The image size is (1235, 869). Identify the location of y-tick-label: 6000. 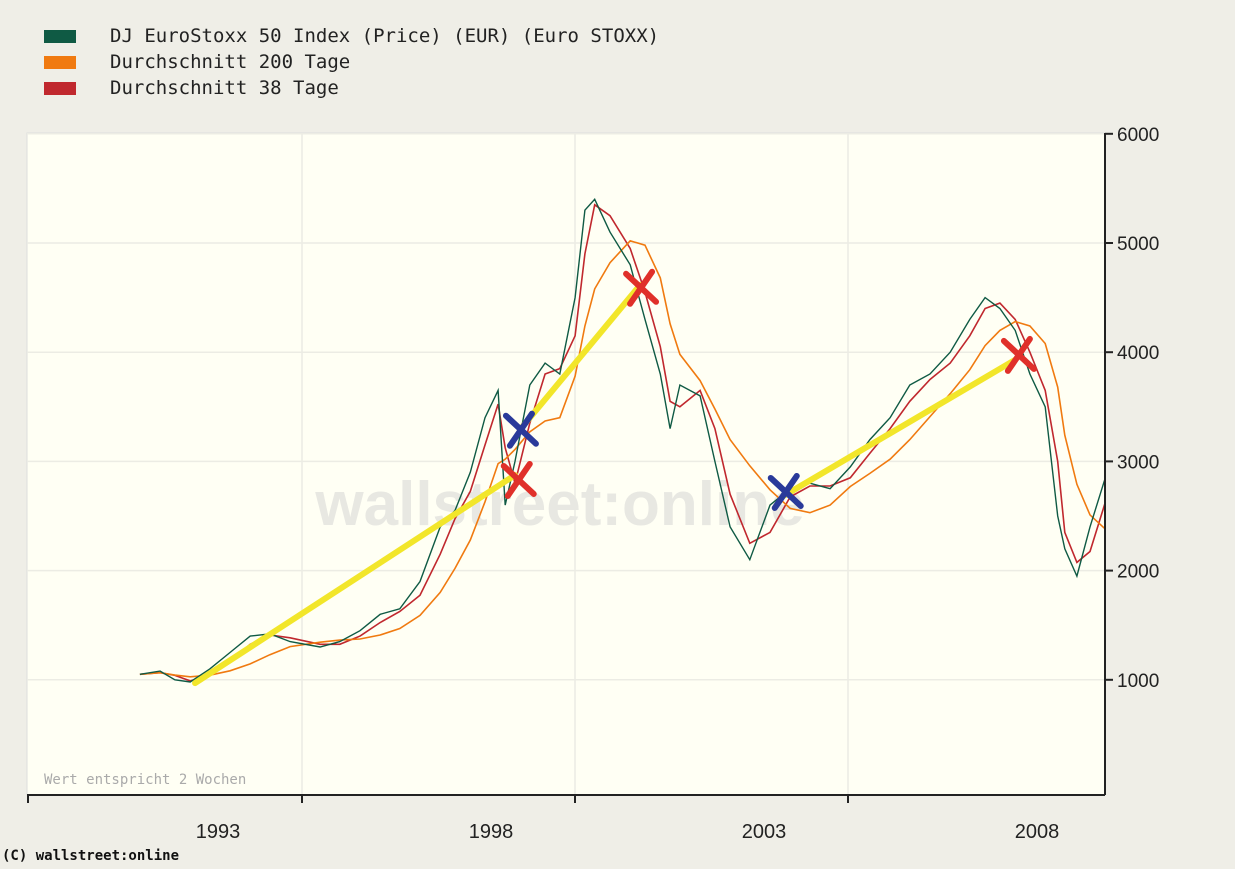
(1138, 135).